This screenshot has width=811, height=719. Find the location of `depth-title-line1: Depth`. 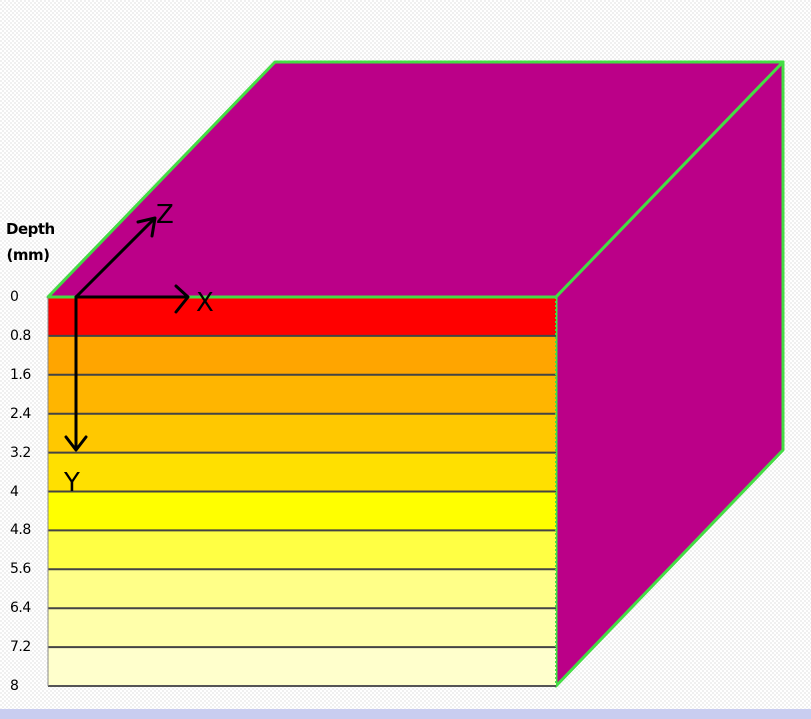

depth-title-line1: Depth is located at coordinates (30, 229).